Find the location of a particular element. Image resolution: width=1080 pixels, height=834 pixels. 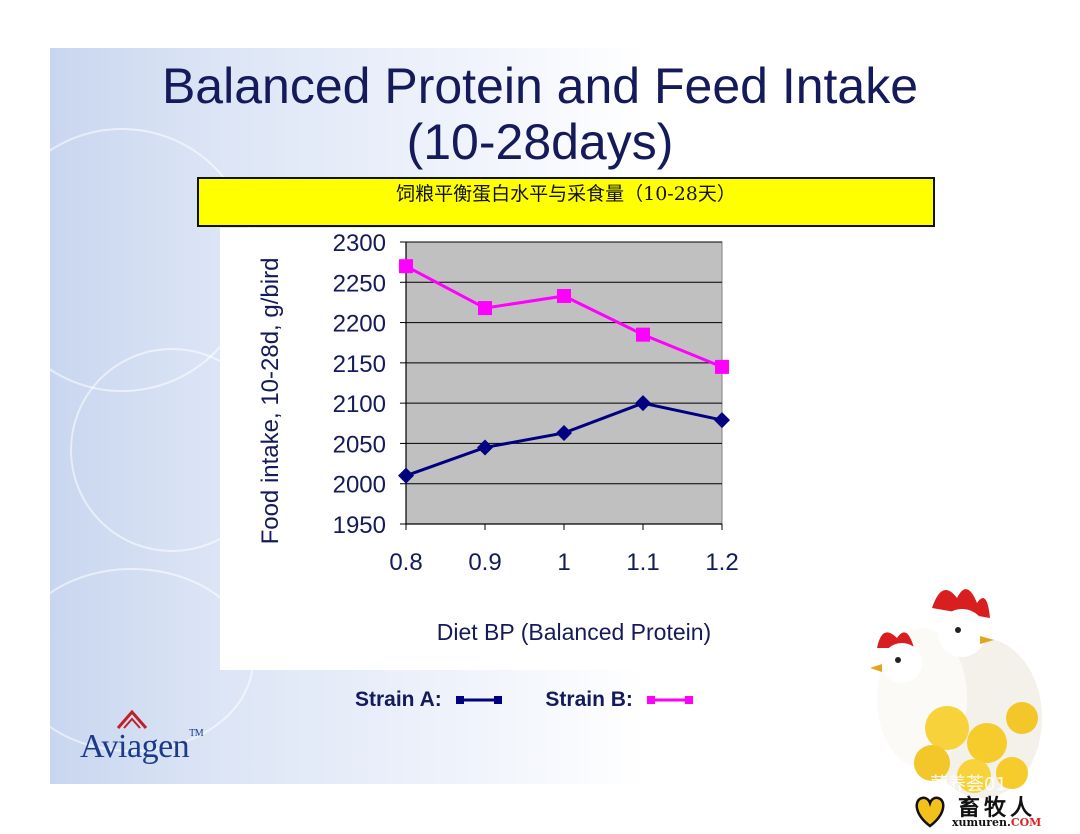

x-tick-label: 1.1 is located at coordinates (642, 562).